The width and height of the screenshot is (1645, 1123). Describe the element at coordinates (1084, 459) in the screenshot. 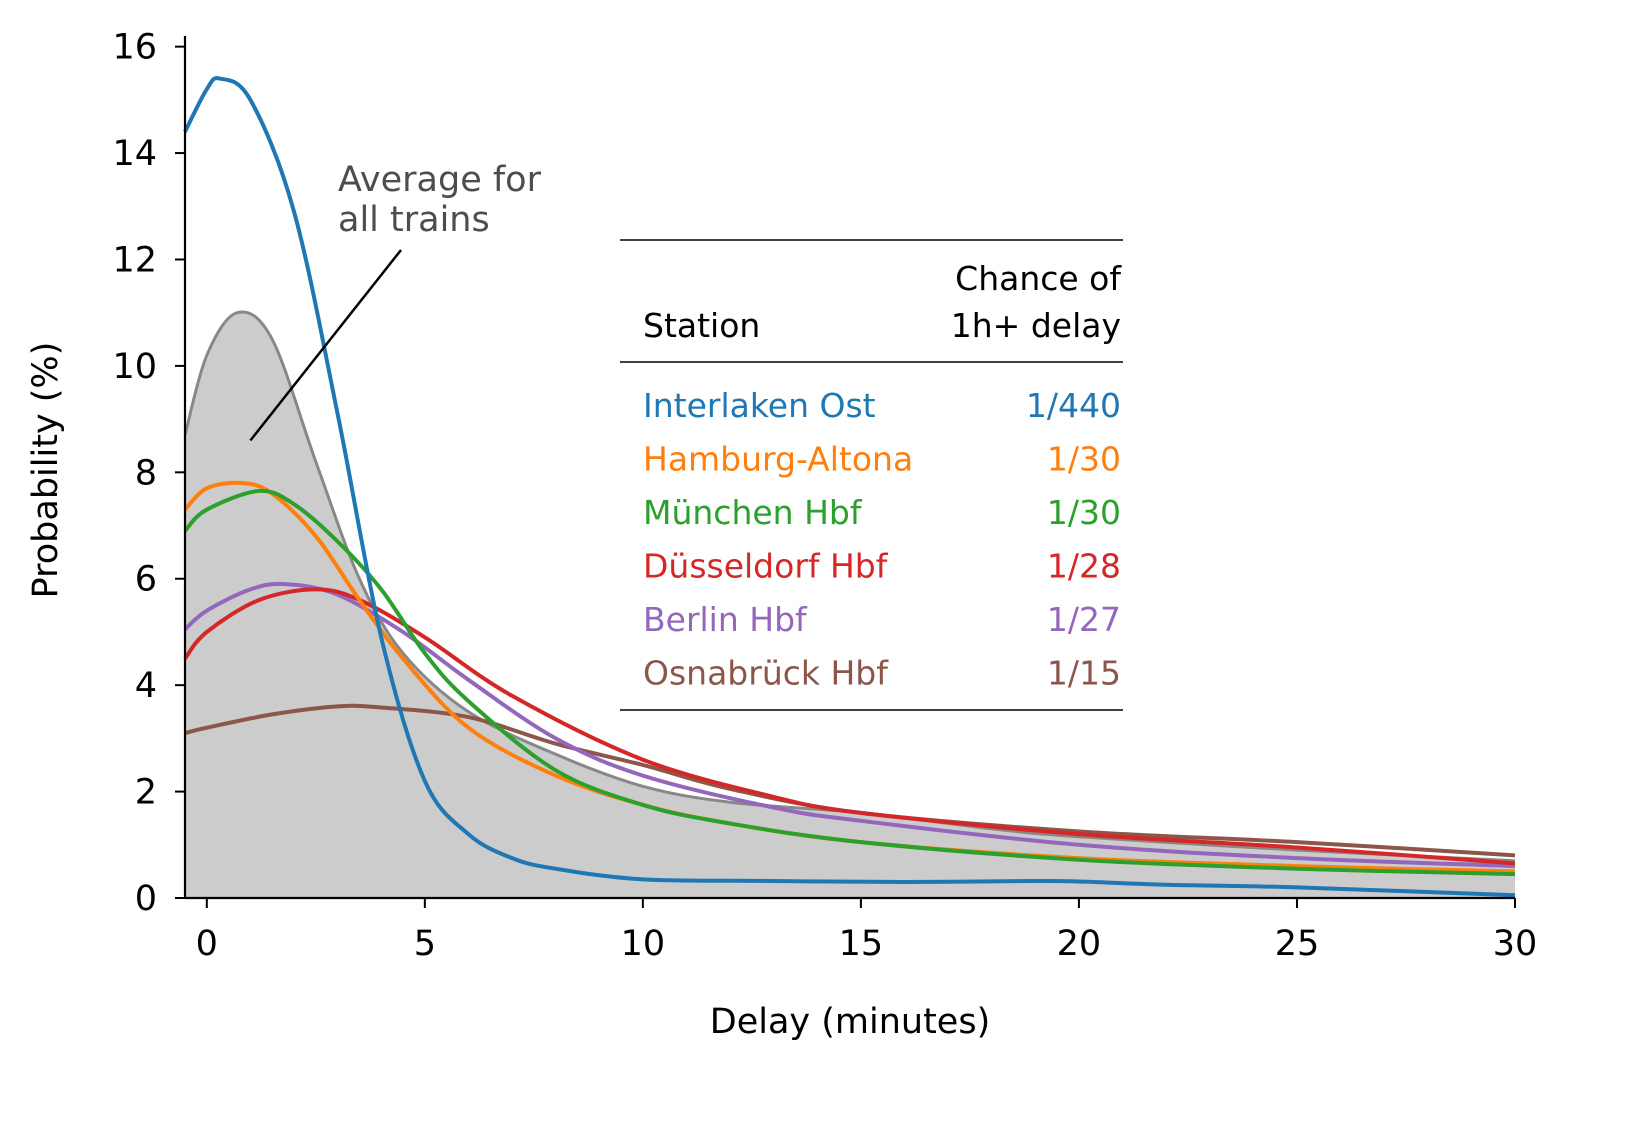

I see `table-chance-hamburg-altona: 1/30` at that location.